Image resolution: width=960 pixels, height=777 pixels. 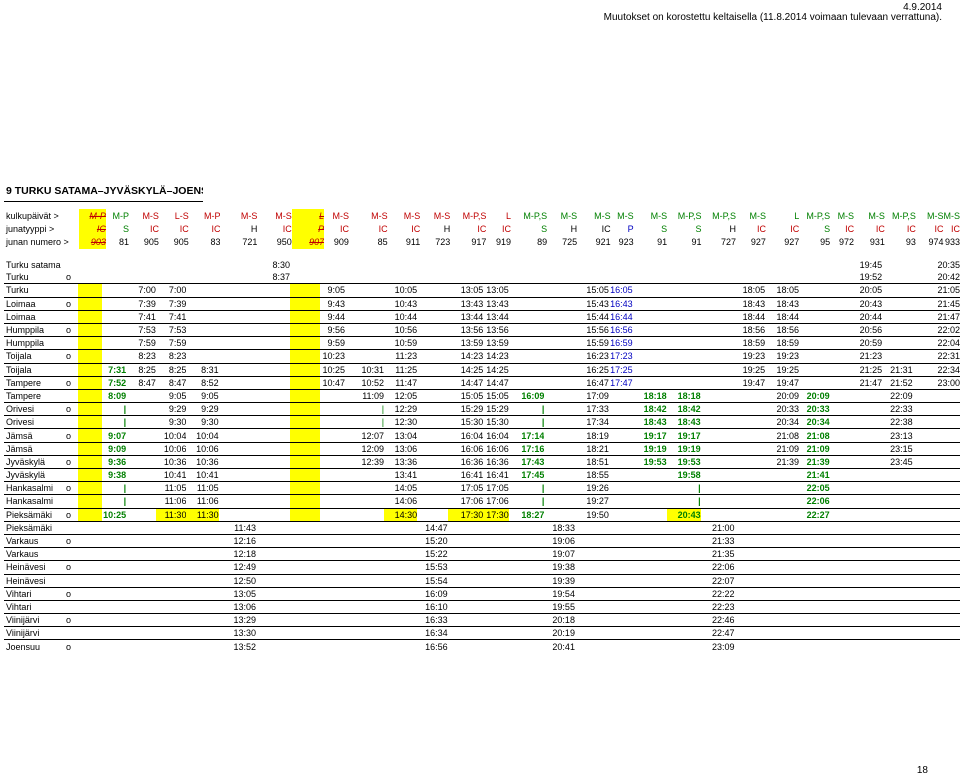 What do you see at coordinates (496, 382) in the screenshot?
I see `time-cell: 14:47` at bounding box center [496, 382].